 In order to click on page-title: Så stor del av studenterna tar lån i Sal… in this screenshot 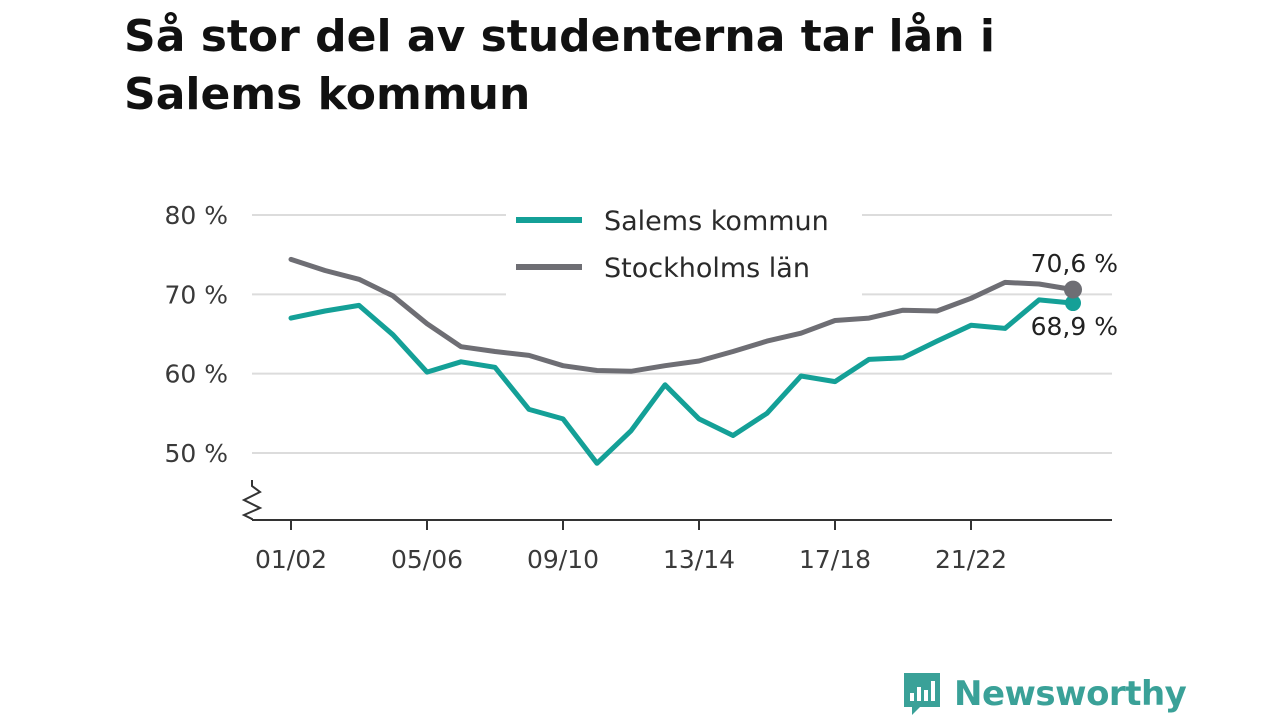, I will do `click(559, 65)`.